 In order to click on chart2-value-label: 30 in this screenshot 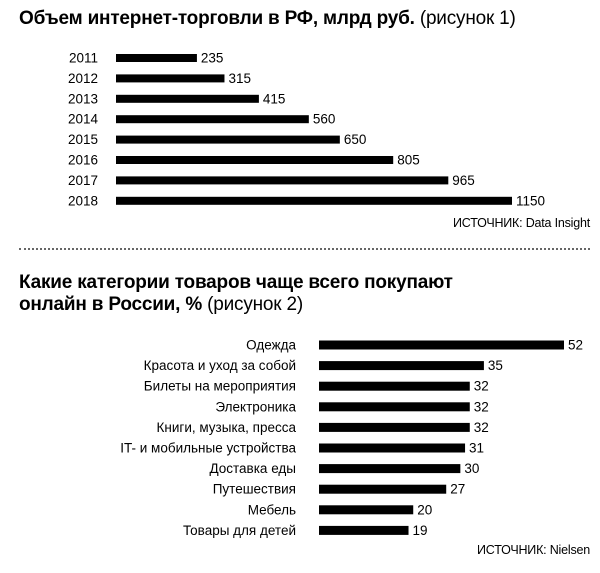, I will do `click(471, 468)`.